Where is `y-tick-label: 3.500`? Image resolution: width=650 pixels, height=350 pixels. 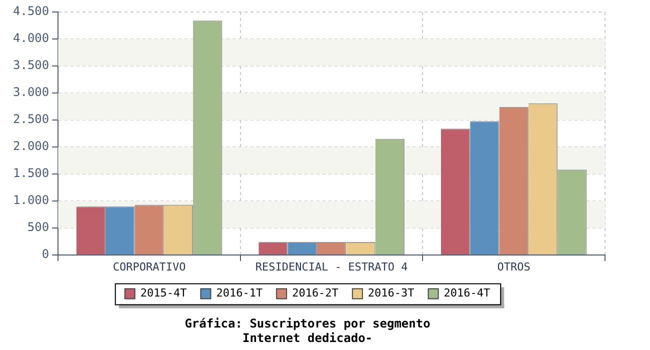 y-tick-label: 3.500 is located at coordinates (31, 65).